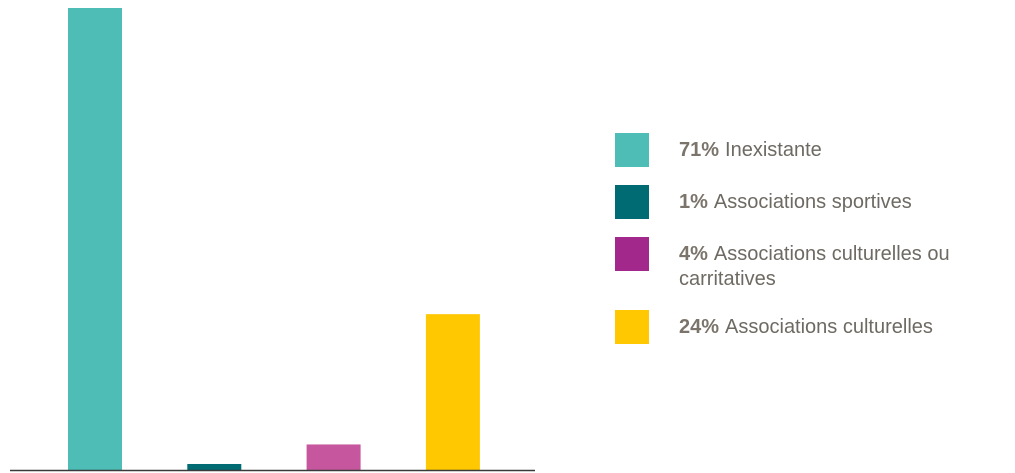  Describe the element at coordinates (829, 327) in the screenshot. I see `legend-category: Associations culturelles` at that location.